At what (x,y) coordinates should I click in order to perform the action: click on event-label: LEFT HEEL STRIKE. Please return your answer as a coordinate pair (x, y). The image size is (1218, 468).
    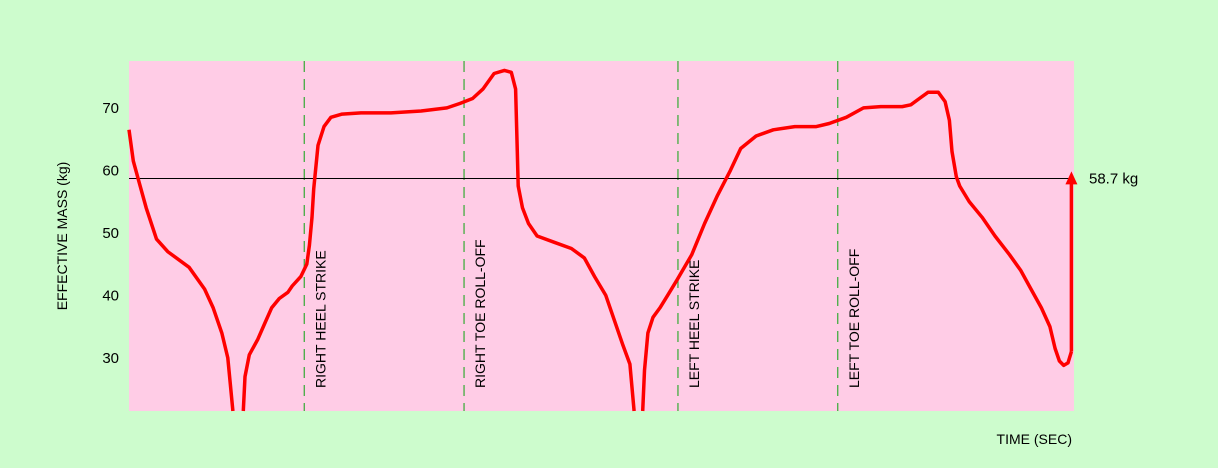
    Looking at the image, I should click on (694, 324).